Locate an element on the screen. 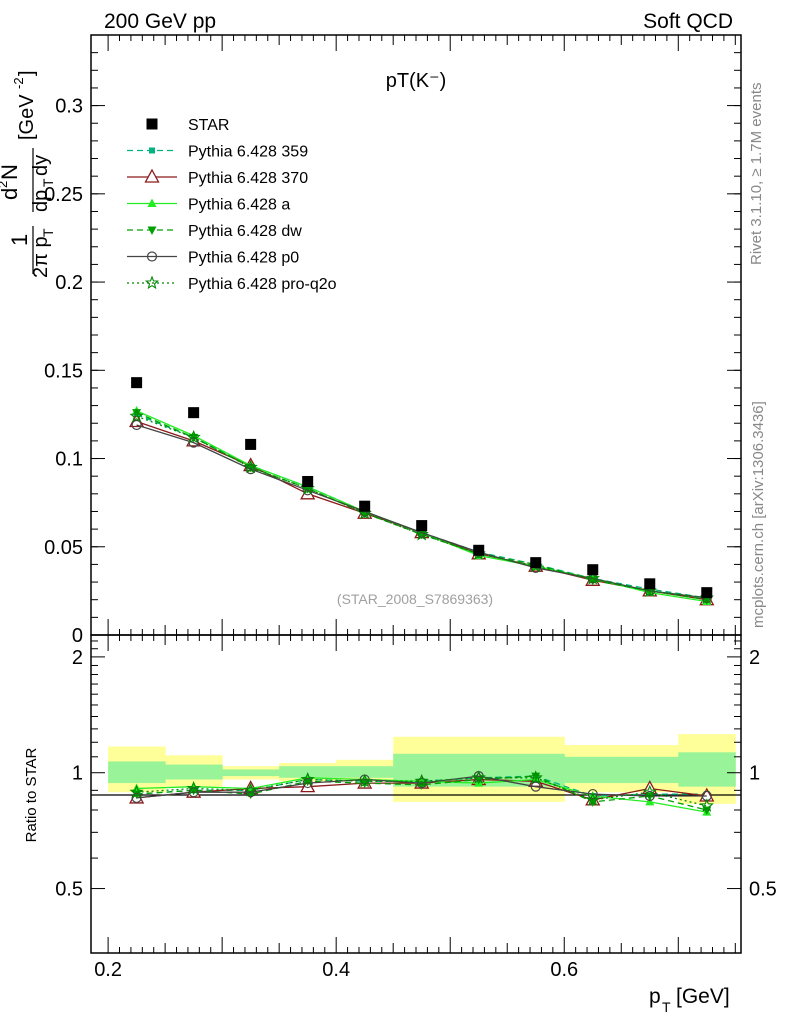 The width and height of the screenshot is (786, 1024). series-pdw is located at coordinates (422, 507).